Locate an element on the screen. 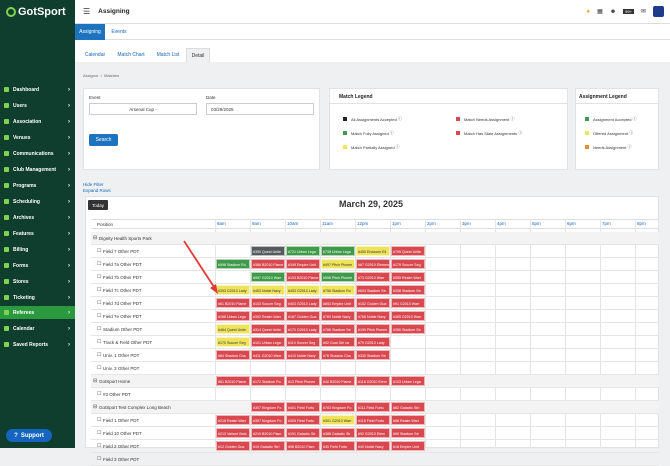 This screenshot has height=466, width=670. match-block: #738 Urban Lega is located at coordinates (338, 251).